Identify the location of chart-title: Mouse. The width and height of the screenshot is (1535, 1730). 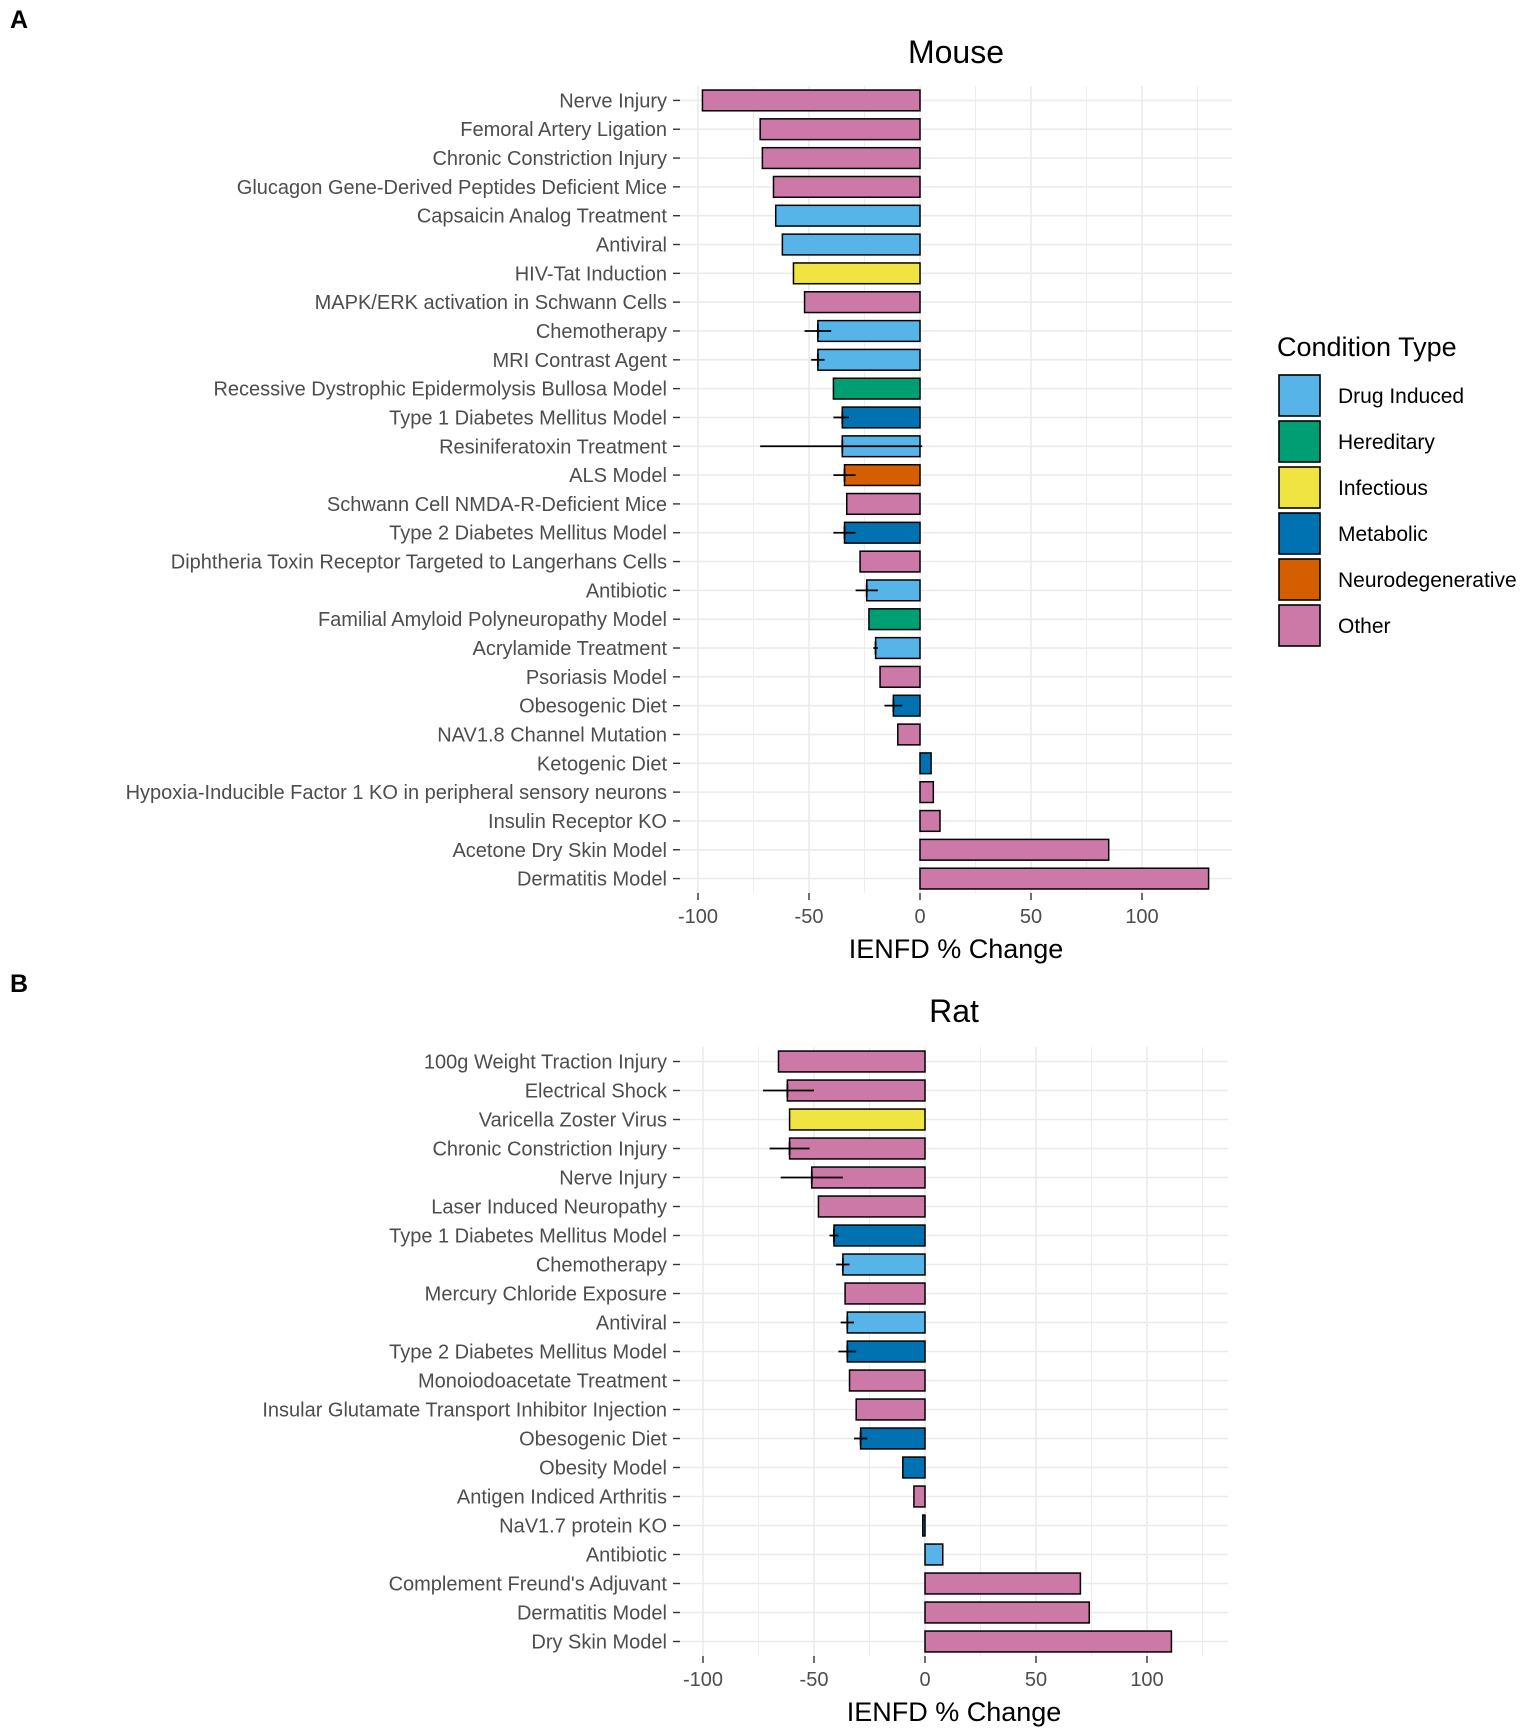
(956, 52).